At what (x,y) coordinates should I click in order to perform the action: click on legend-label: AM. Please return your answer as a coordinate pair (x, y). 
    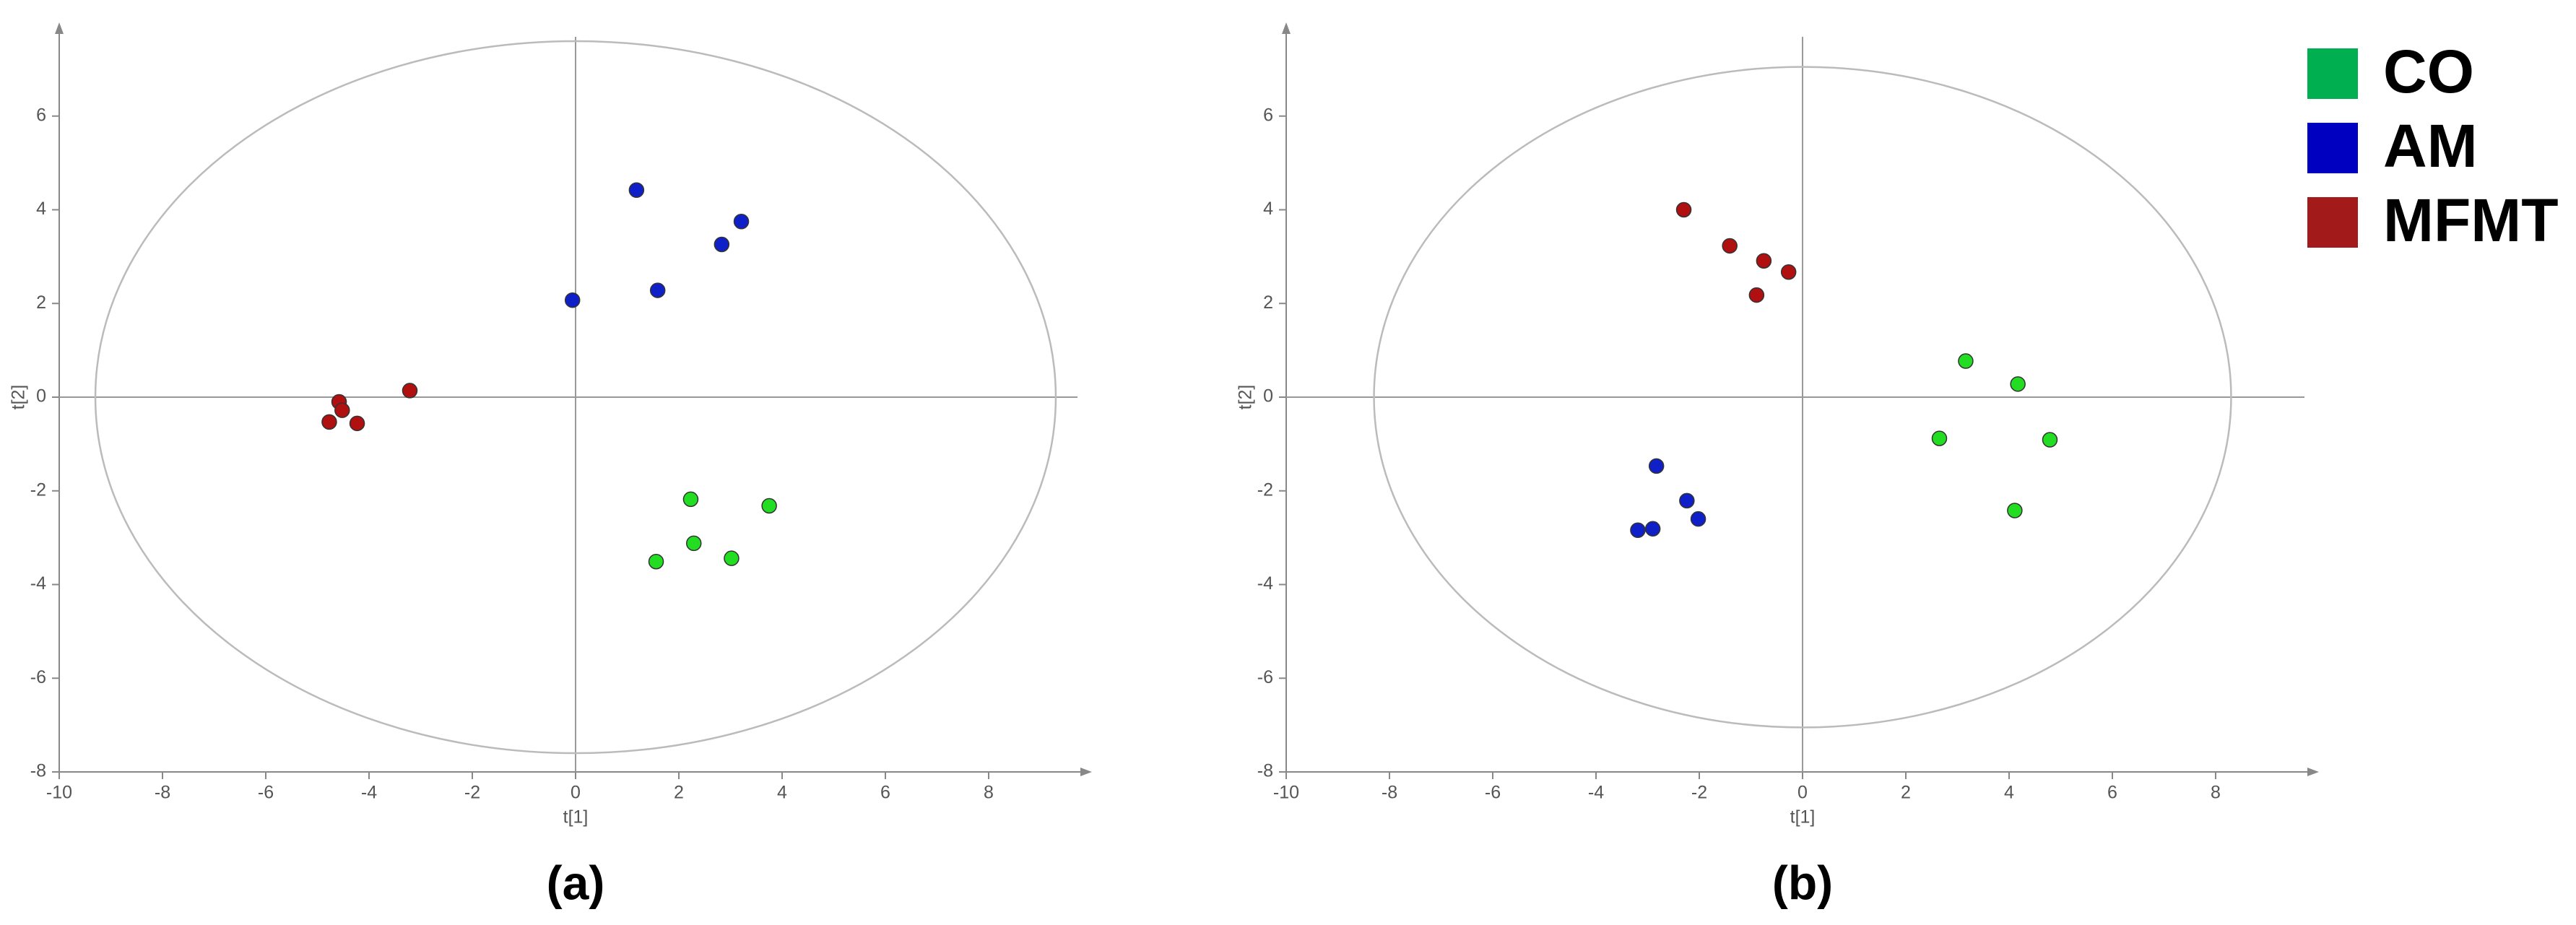
    Looking at the image, I should click on (2430, 146).